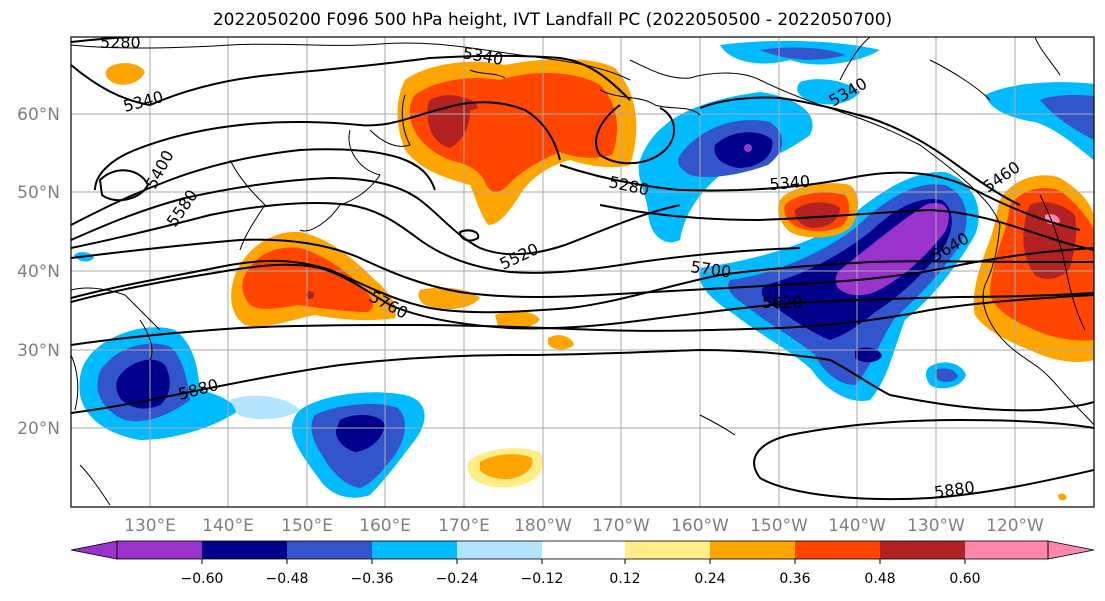 Image resolution: width=1105 pixels, height=601 pixels. What do you see at coordinates (143, 384) in the screenshot?
I see `negative-anomaly-philippine-sea-core` at bounding box center [143, 384].